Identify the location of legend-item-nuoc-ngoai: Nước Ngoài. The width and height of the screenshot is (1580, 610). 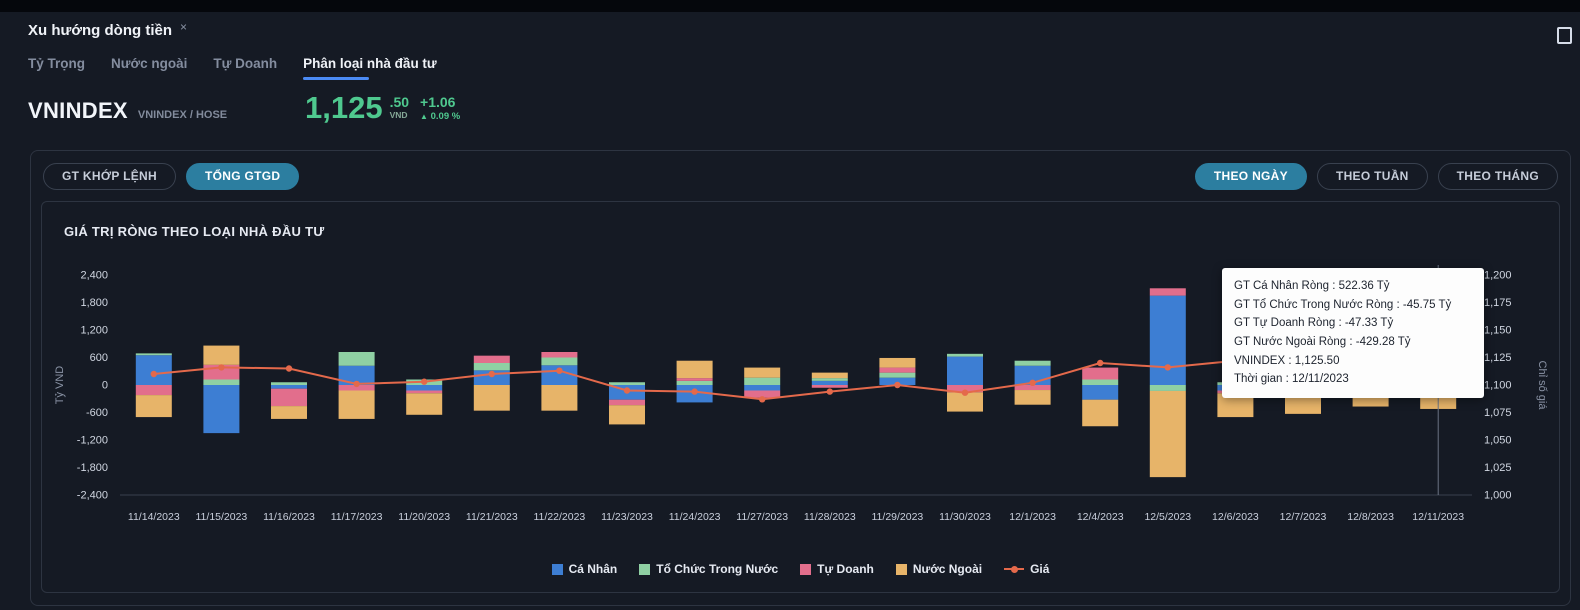
(938, 569).